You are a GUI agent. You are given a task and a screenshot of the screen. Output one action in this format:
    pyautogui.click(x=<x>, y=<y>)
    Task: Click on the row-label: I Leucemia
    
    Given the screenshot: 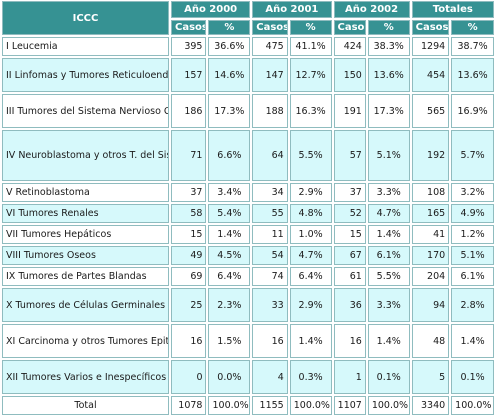 What is the action you would take?
    pyautogui.click(x=85, y=46)
    